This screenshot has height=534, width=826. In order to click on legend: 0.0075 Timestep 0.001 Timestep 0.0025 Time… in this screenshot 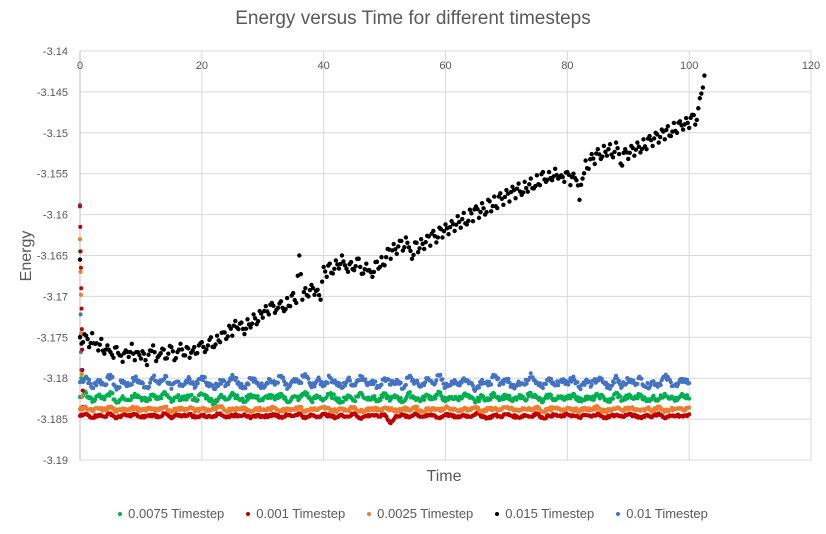, I will do `click(413, 513)`.